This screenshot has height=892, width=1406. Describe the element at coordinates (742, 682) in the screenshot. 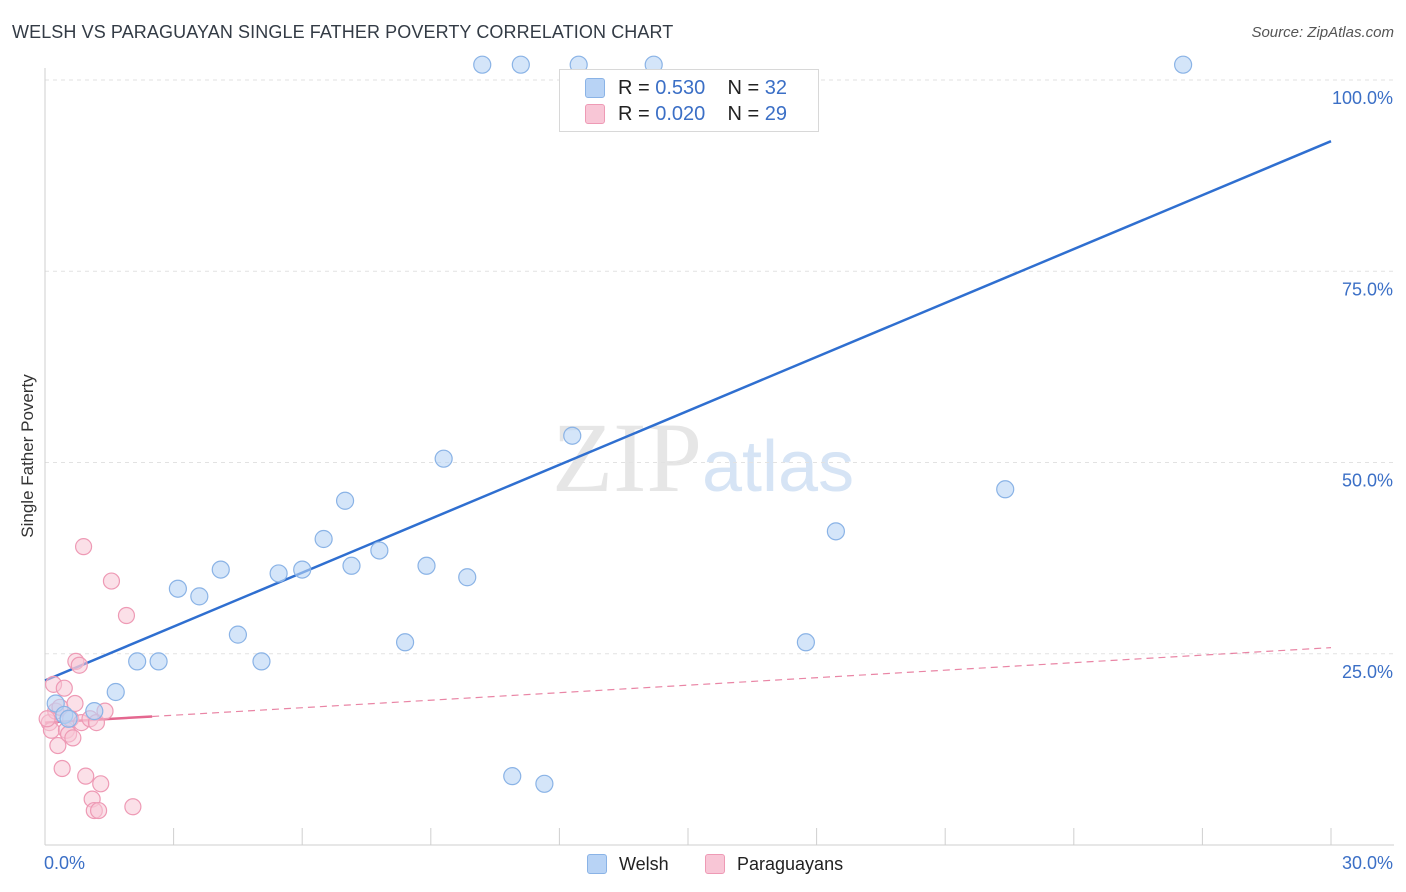

I see `paraguayans-trend-line-dashed` at that location.